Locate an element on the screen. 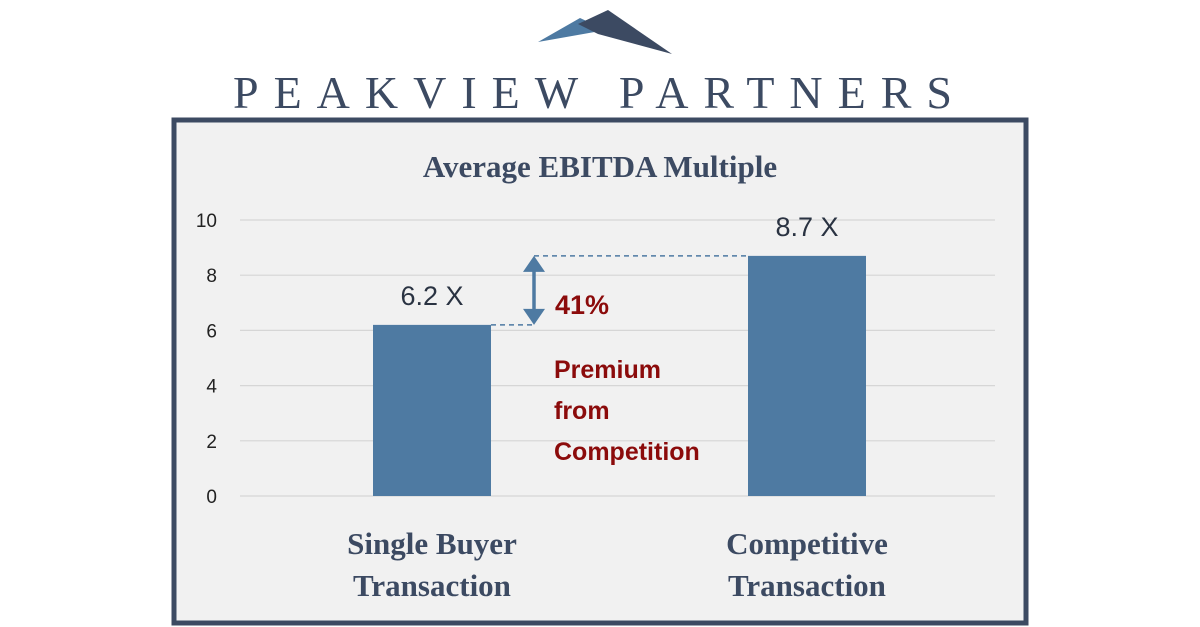 This screenshot has height=627, width=1200. premium-annotation: 41% Premium from Competition is located at coordinates (619, 360).